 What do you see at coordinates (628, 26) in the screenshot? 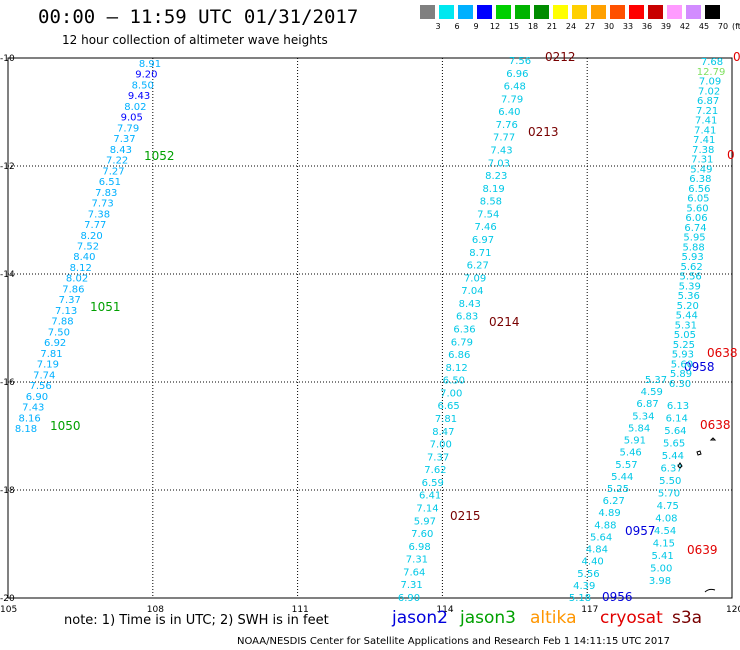
I see `legend-label-33: 33` at bounding box center [628, 26].